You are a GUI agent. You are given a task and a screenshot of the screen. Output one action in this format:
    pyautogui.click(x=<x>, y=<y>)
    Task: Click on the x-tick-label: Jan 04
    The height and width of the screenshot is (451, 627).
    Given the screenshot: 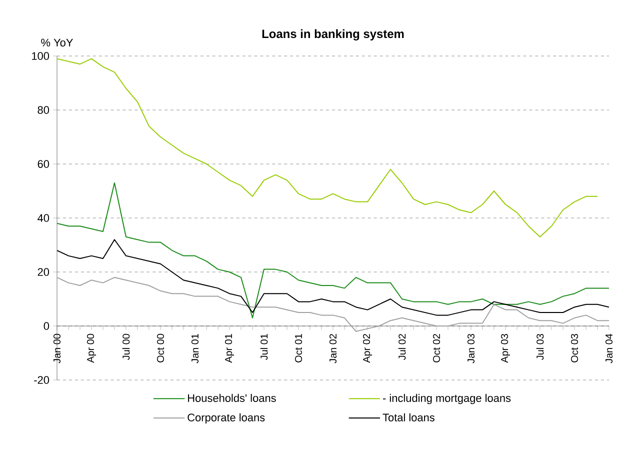 What is the action you would take?
    pyautogui.click(x=609, y=349)
    